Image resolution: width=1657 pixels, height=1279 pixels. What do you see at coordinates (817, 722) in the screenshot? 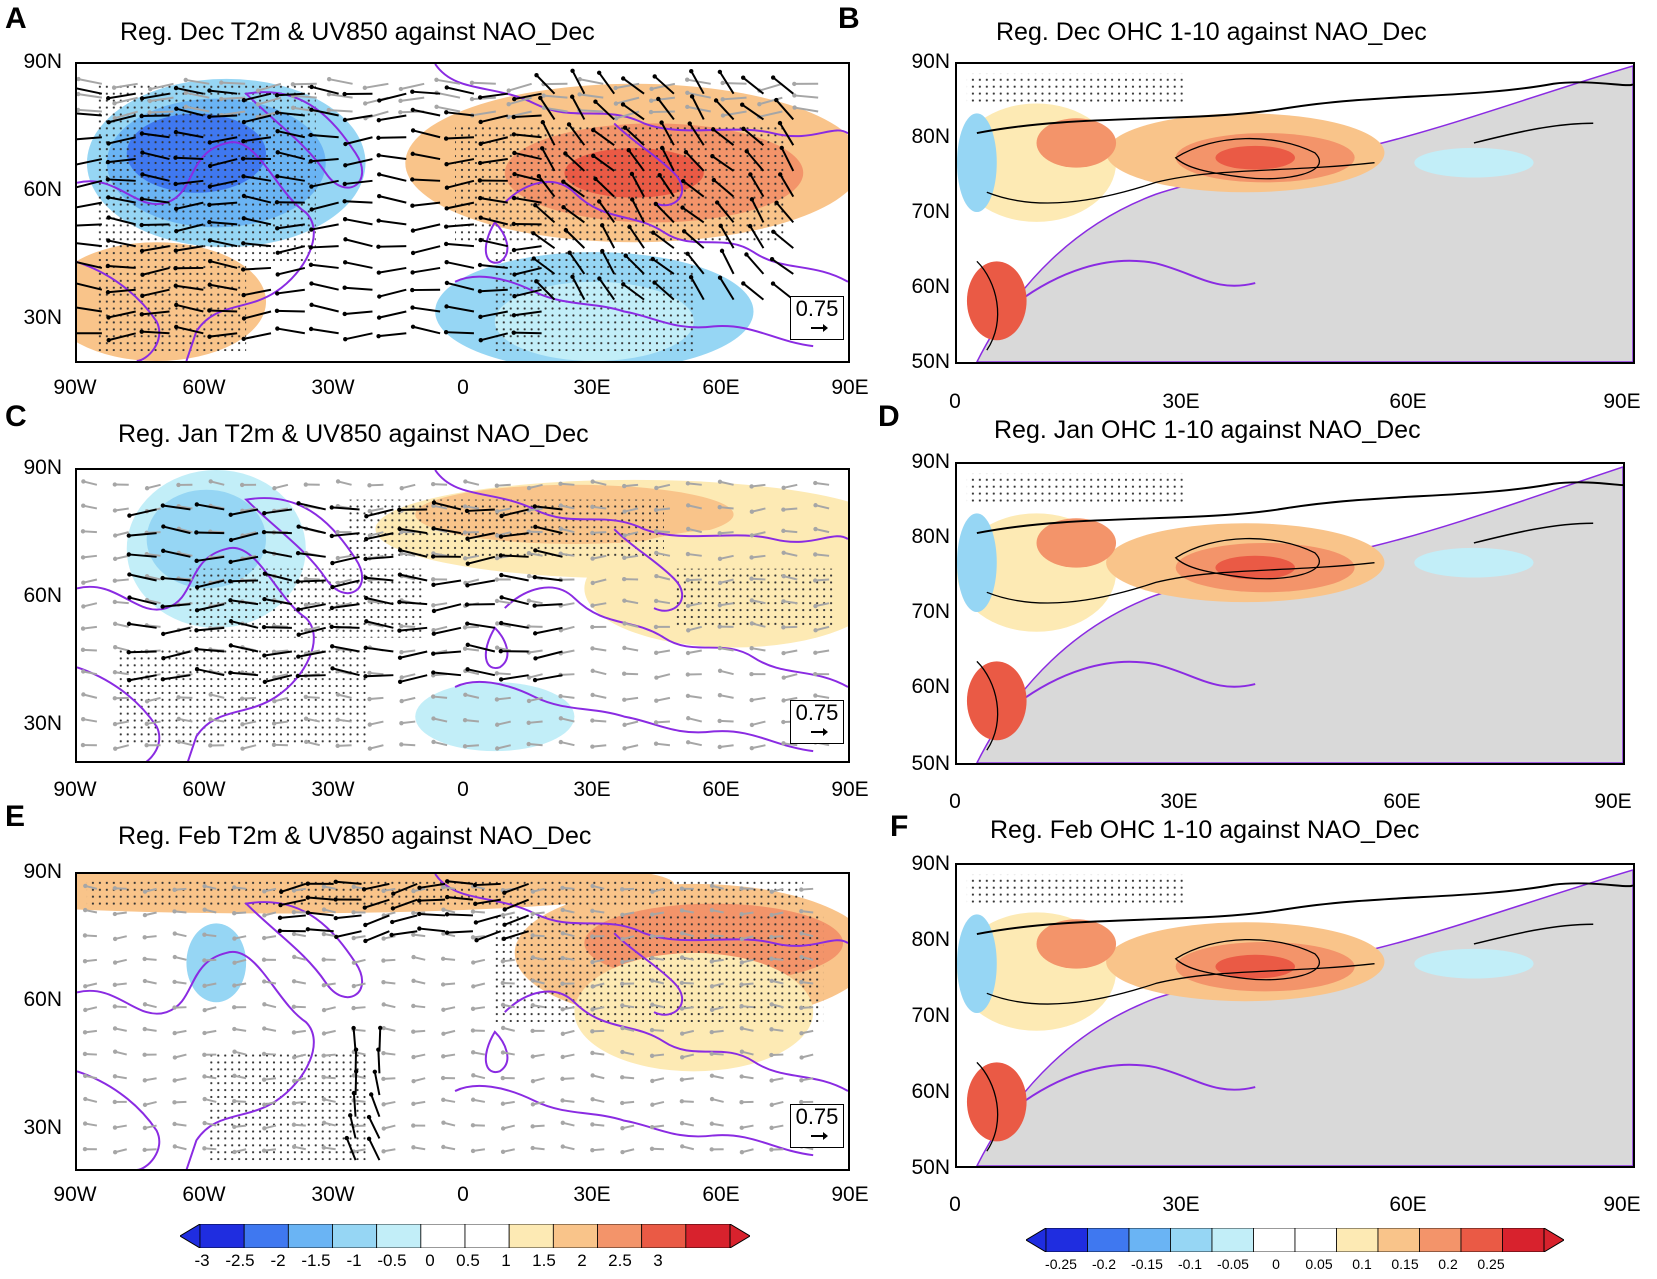
I see `reference-vector-box: 0.75` at bounding box center [817, 722].